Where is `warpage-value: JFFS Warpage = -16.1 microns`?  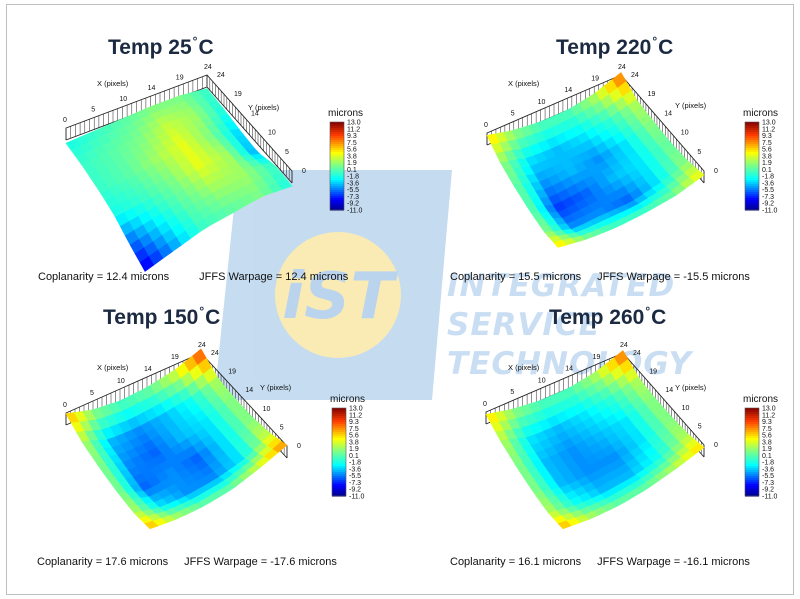 warpage-value: JFFS Warpage = -16.1 microns is located at coordinates (673, 562).